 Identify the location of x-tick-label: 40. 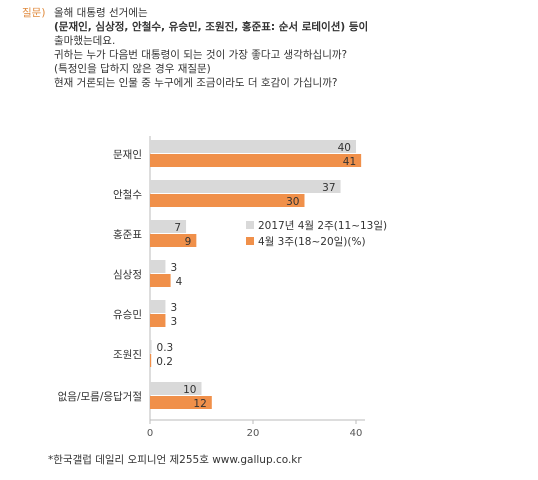
(356, 433).